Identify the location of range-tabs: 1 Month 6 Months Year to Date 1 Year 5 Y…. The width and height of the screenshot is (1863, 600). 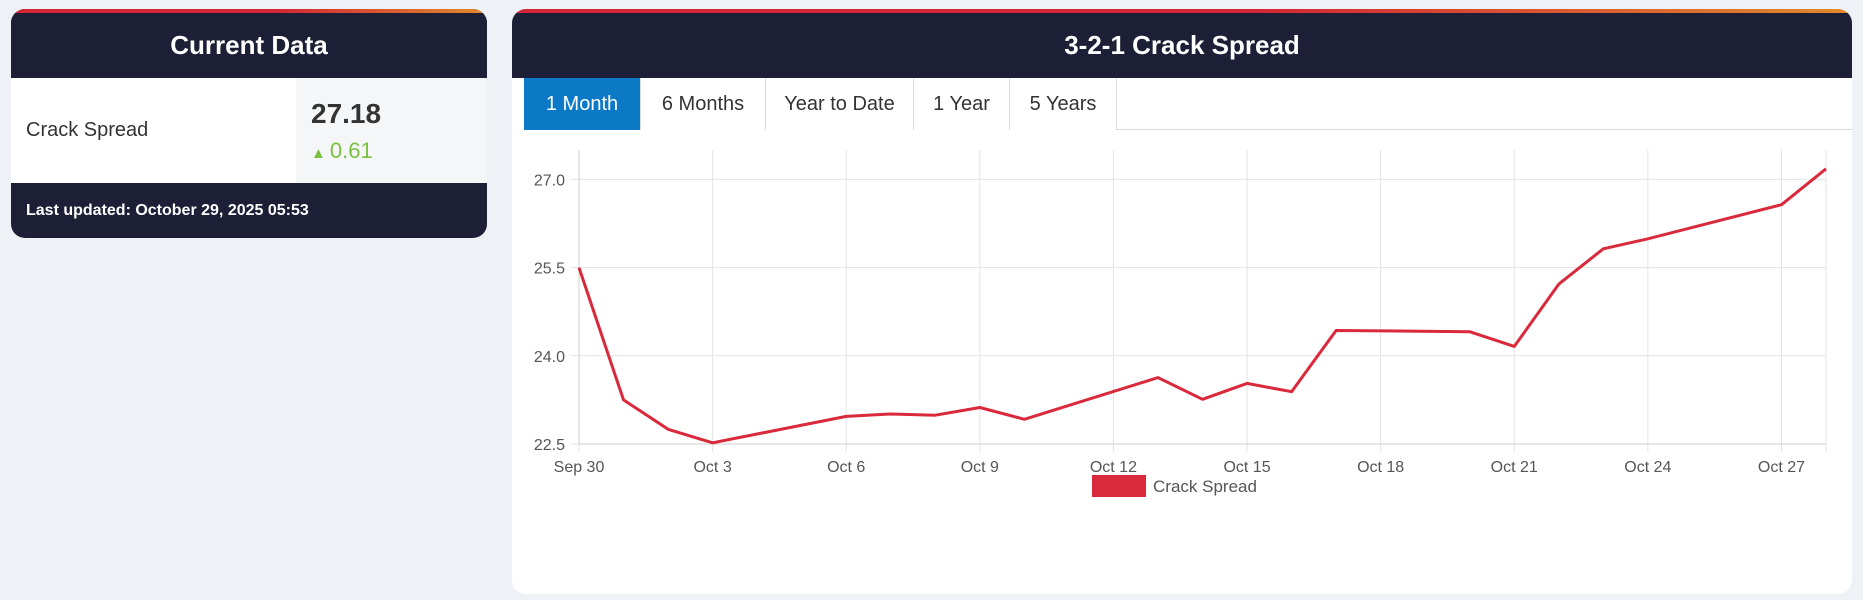
(1188, 104).